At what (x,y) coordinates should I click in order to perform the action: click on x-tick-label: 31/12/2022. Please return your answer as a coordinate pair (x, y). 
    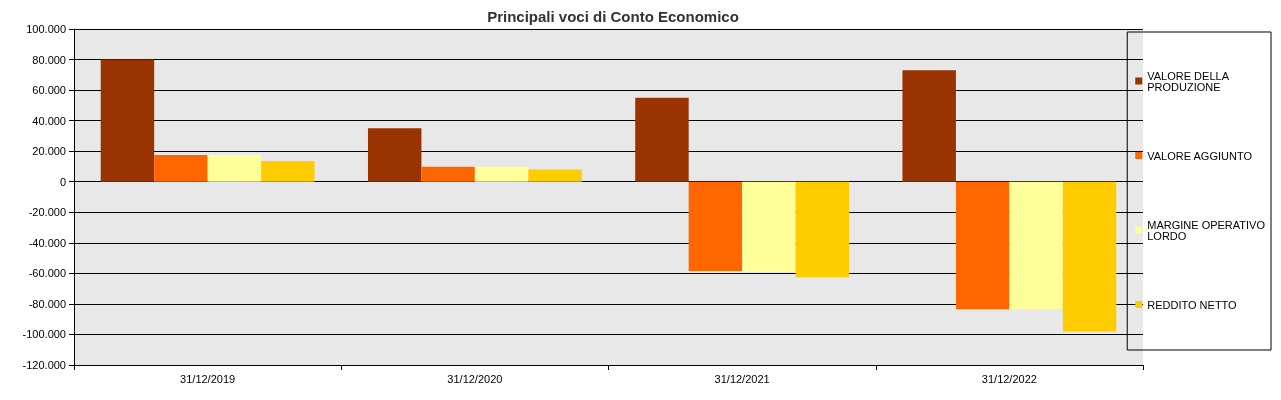
    Looking at the image, I should click on (1009, 378).